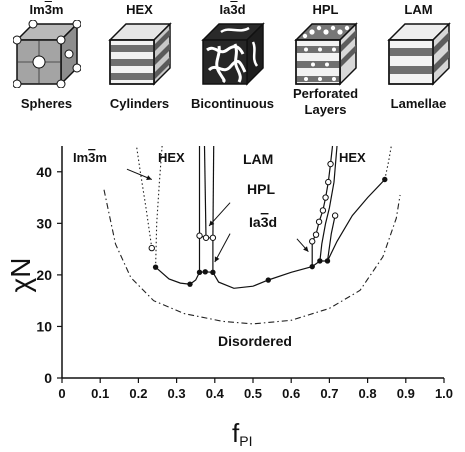  Describe the element at coordinates (171, 157) in the screenshot. I see `region-label-hex-left: HEX` at that location.